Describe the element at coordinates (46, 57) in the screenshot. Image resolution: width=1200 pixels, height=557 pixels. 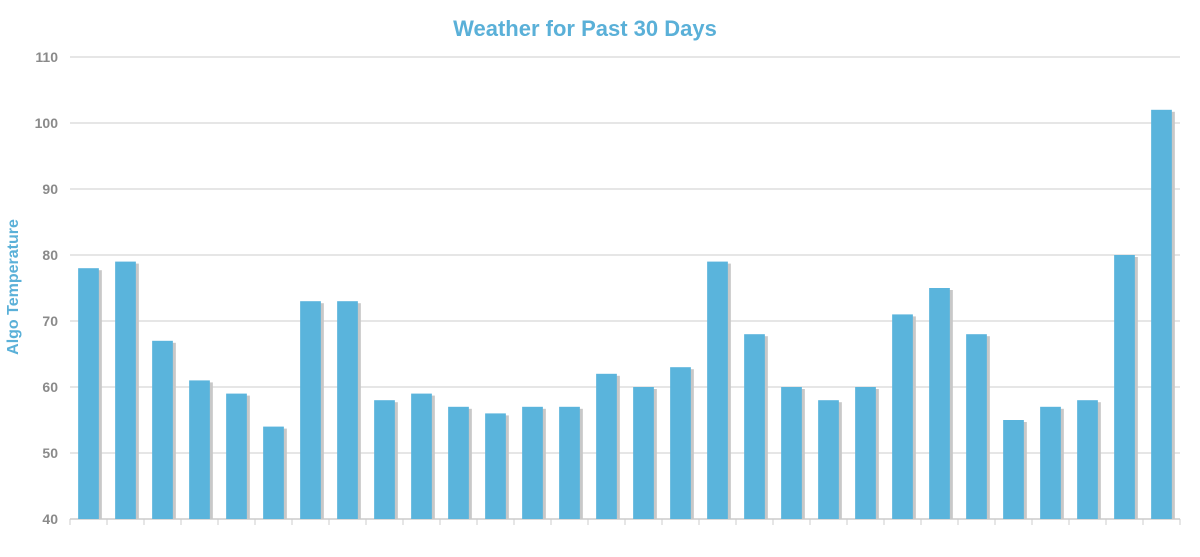
I see `y-tick-label: 110` at that location.